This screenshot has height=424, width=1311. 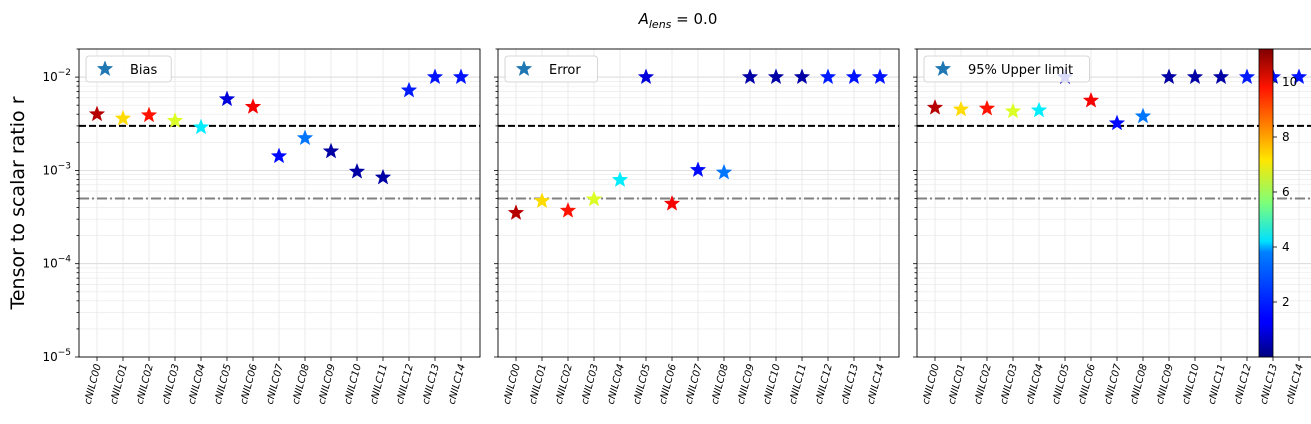 I want to click on colorbar-gradient, so click(x=1266, y=203).